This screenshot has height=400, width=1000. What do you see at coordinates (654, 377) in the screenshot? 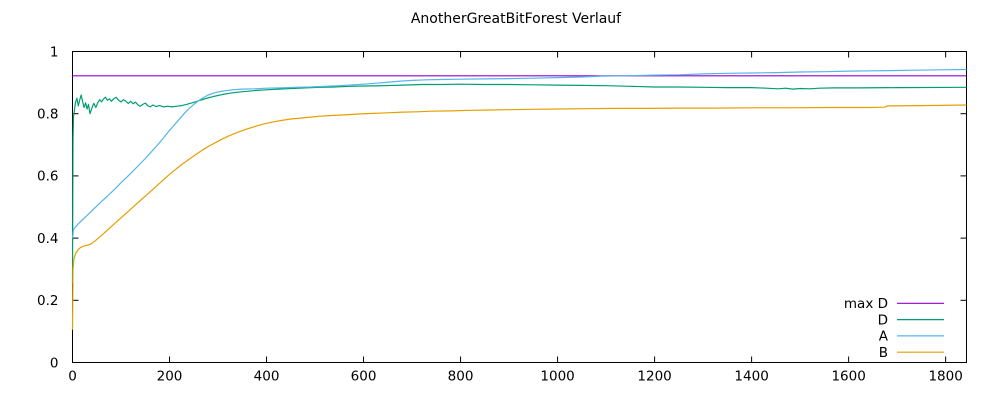
I see `x-tick-label: 1200` at bounding box center [654, 377].